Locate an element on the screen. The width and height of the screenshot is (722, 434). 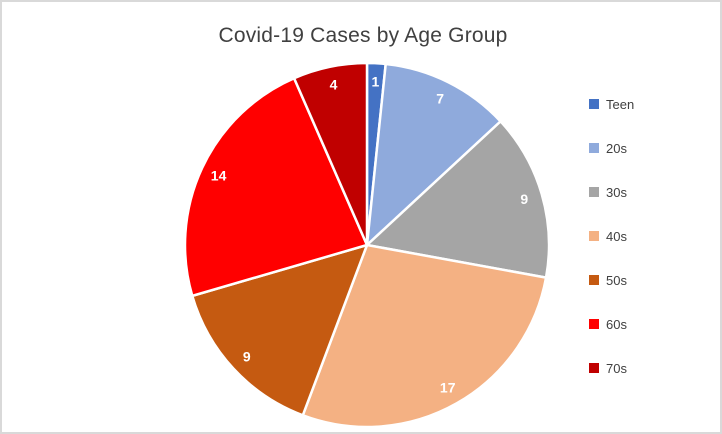
legend-item-30s: 30s is located at coordinates (611, 192).